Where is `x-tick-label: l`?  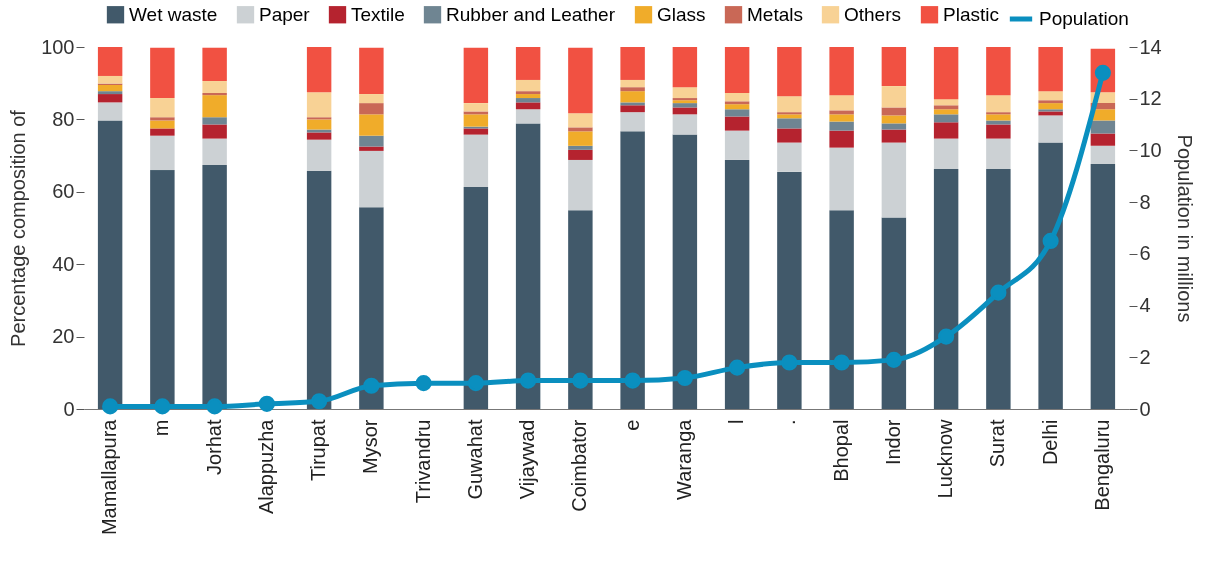 x-tick-label: l is located at coordinates (736, 421).